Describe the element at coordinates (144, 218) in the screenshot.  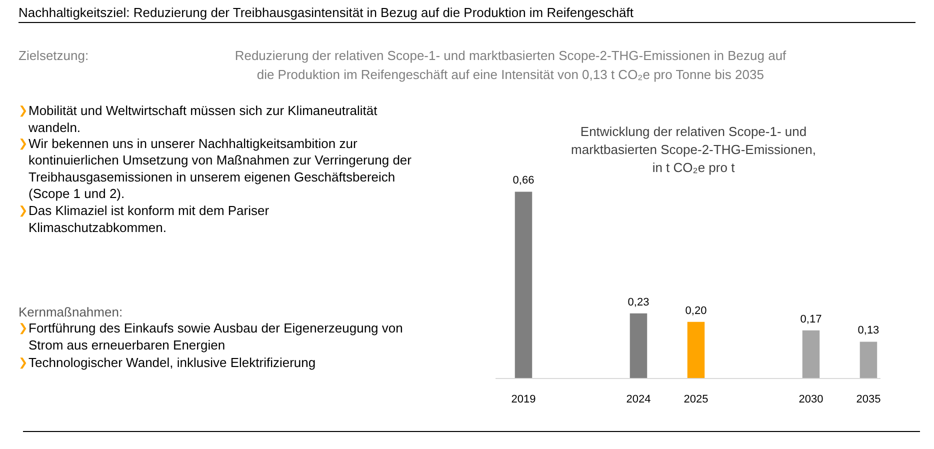
I see `text: ❯Das Klimaziel ist konform mit dem Pariser Klimaschutzabkommen.` at that location.